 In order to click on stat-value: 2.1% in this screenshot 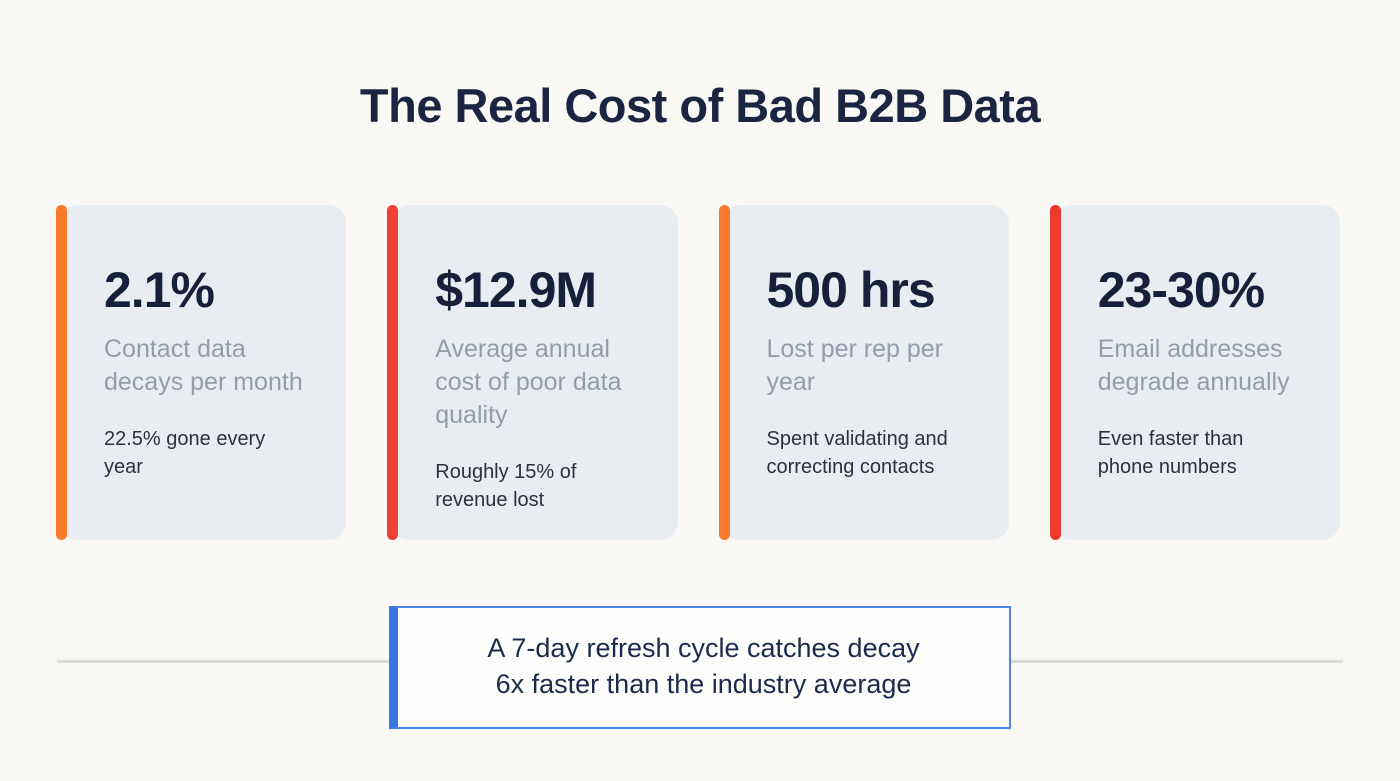, I will do `click(159, 290)`.